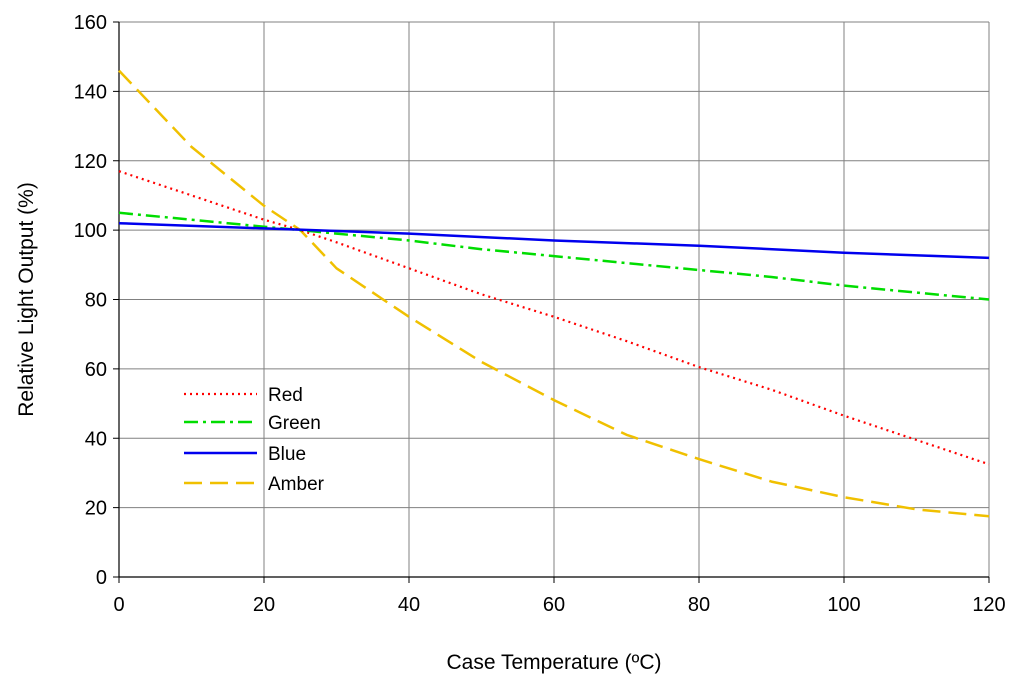  I want to click on series-line-blue, so click(554, 240).